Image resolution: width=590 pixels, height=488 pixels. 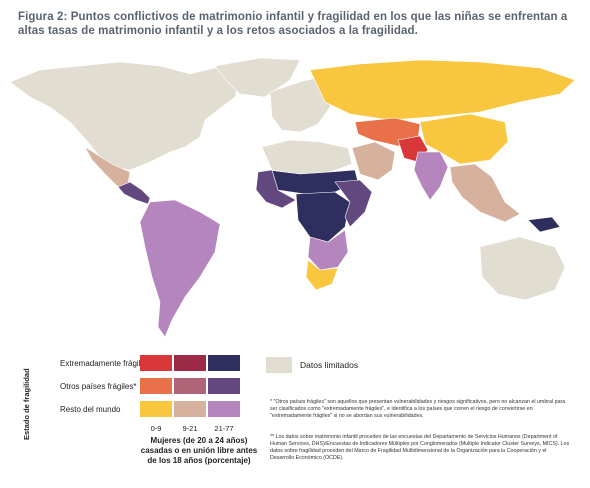 What do you see at coordinates (90, 409) in the screenshot?
I see `legend-row-rest-of-world: Resto del mundo` at bounding box center [90, 409].